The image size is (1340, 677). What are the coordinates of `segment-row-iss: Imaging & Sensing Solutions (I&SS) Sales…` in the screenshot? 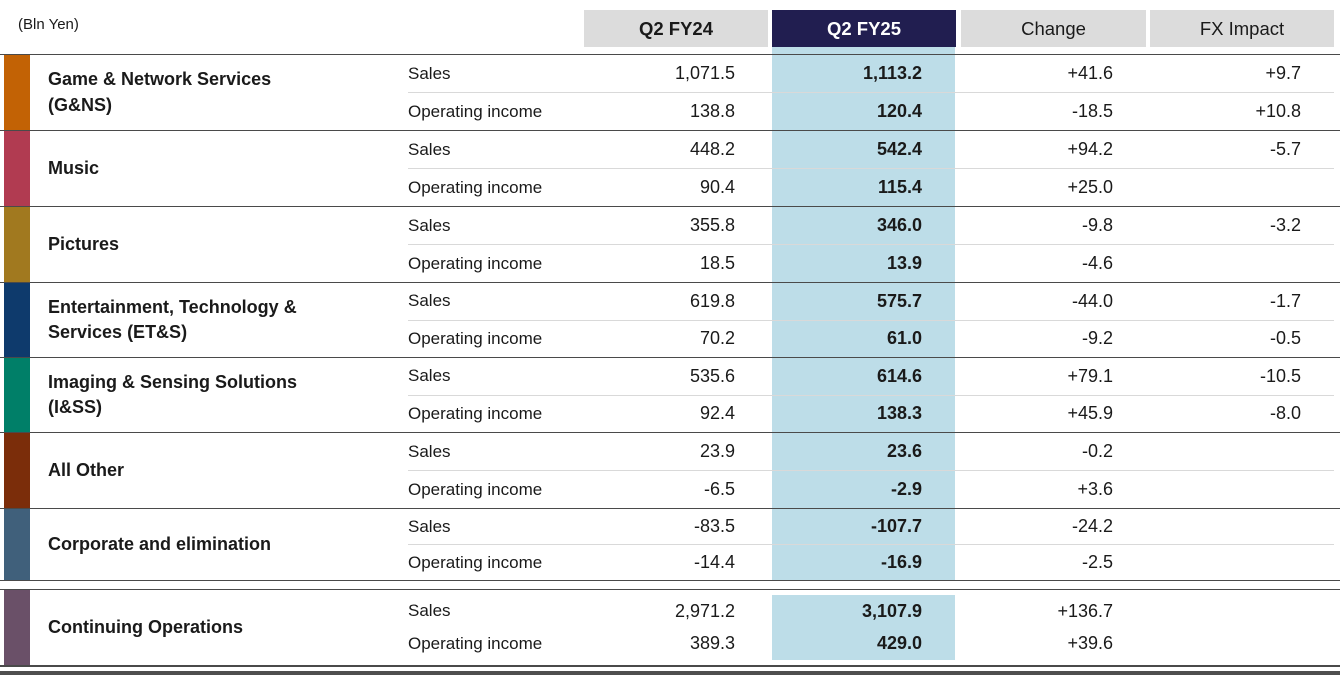 It's located at (670, 394).